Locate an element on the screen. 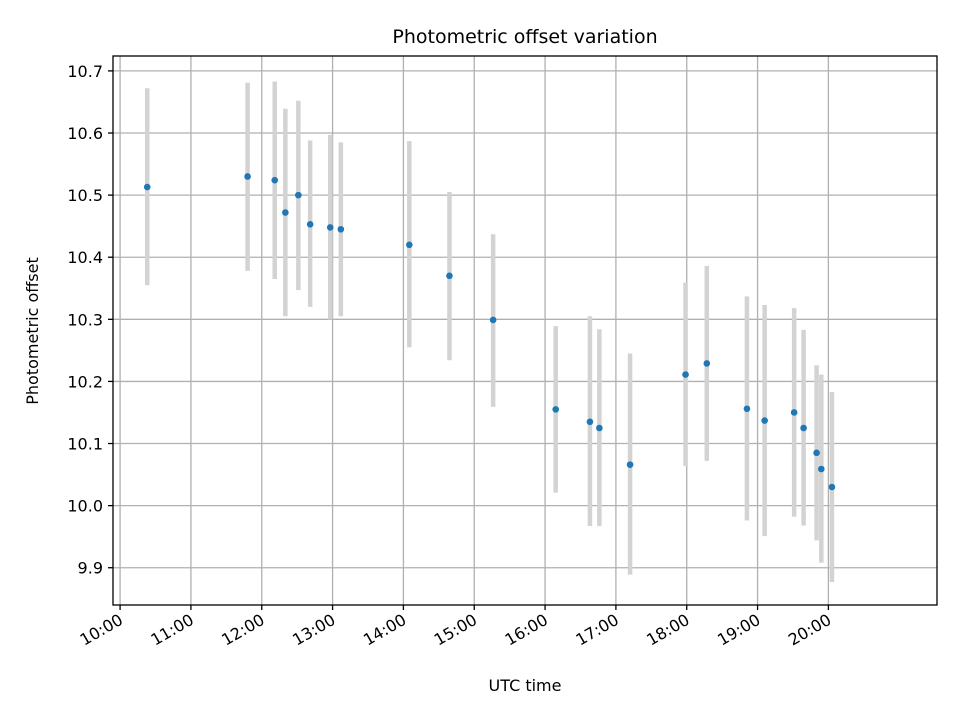 This screenshot has height=720, width=960. y-tick-label: 10.4 is located at coordinates (85, 257).